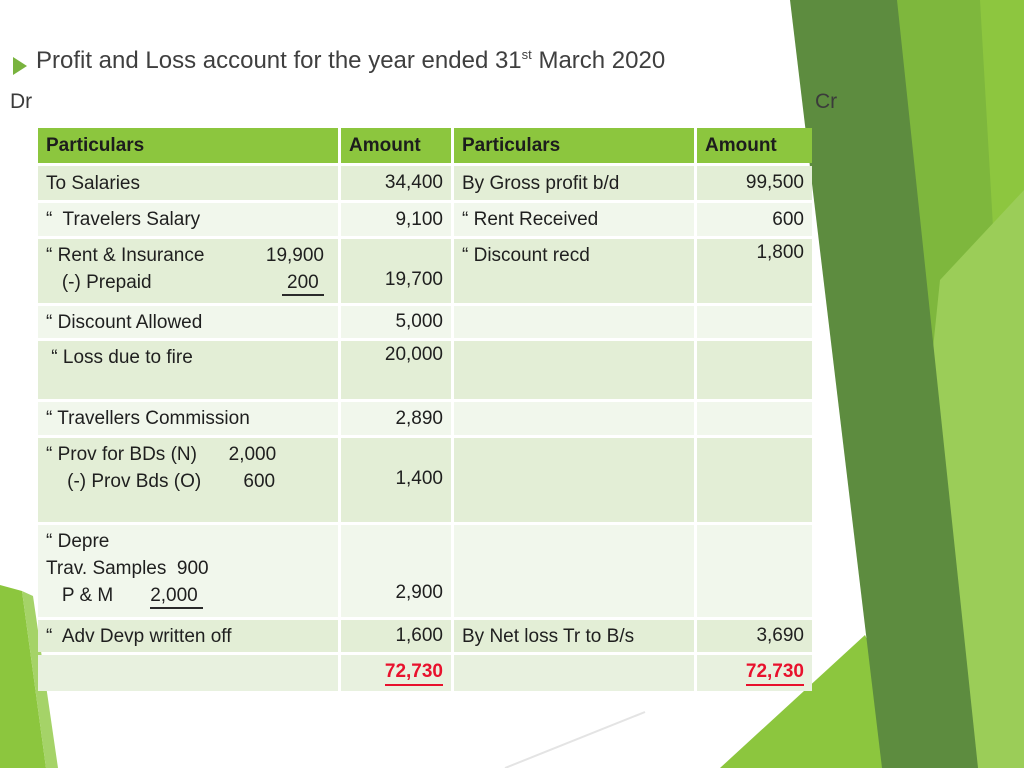  Describe the element at coordinates (396, 370) in the screenshot. I see `cell-left-amount: 20,000` at that location.